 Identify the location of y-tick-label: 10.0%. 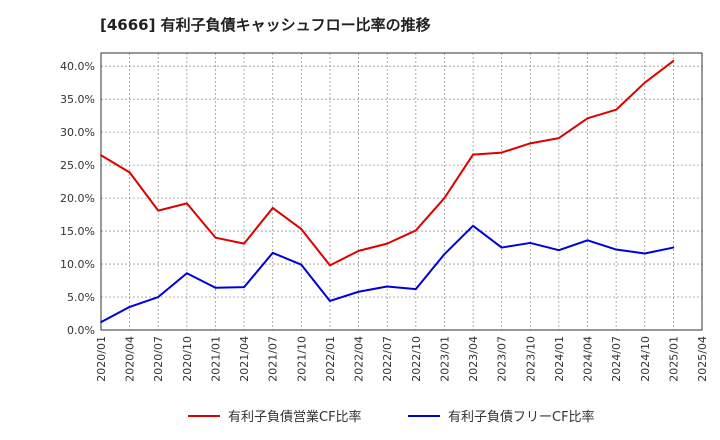
(77, 264).